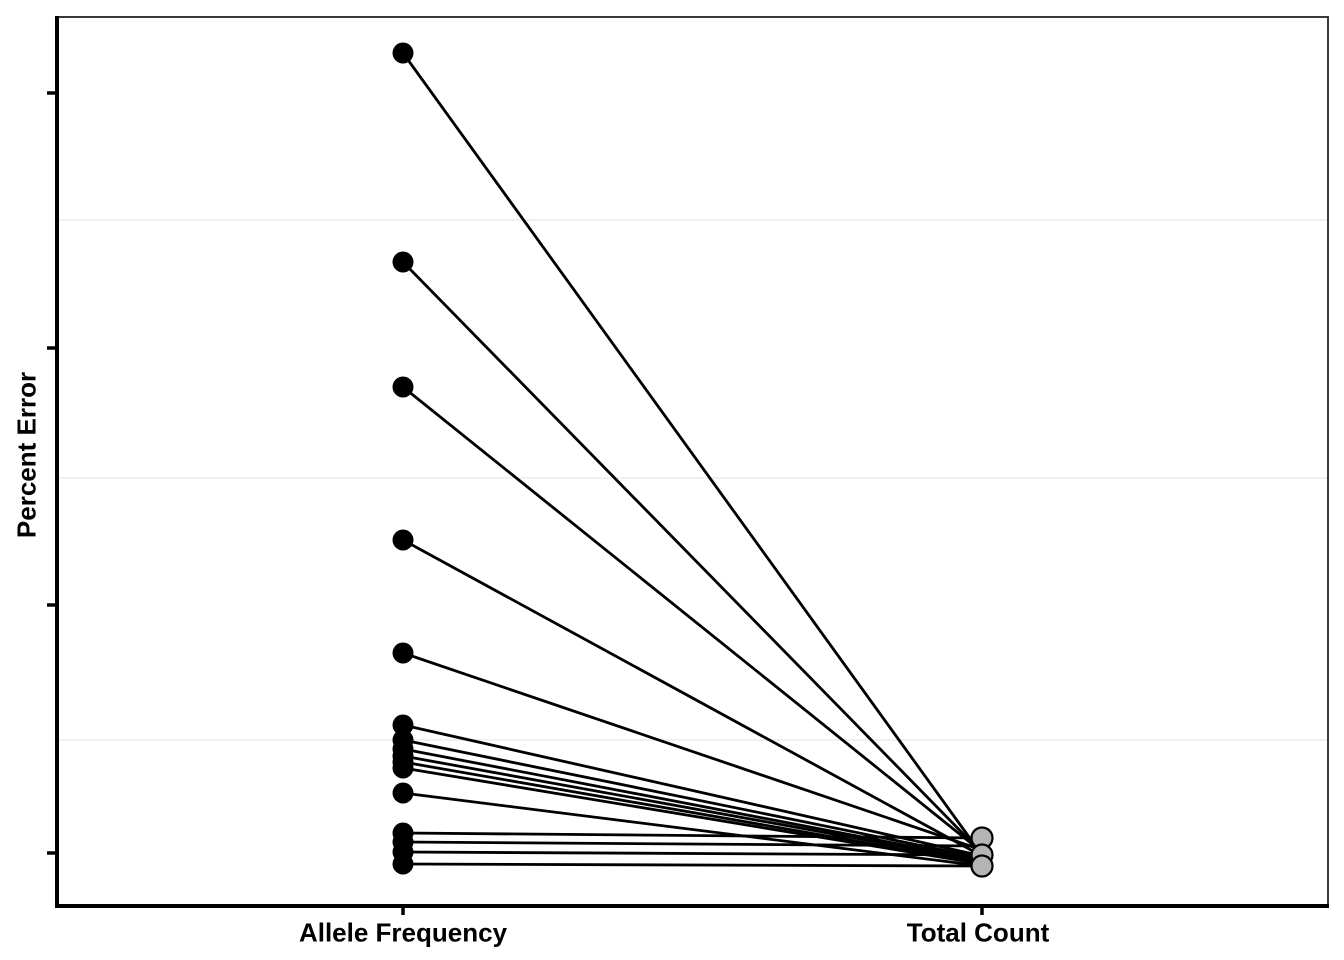 Image resolution: width=1344 pixels, height=960 pixels. Describe the element at coordinates (403, 932) in the screenshot. I see `x-axis-label-allele-frequency: Allele Frequency` at that location.